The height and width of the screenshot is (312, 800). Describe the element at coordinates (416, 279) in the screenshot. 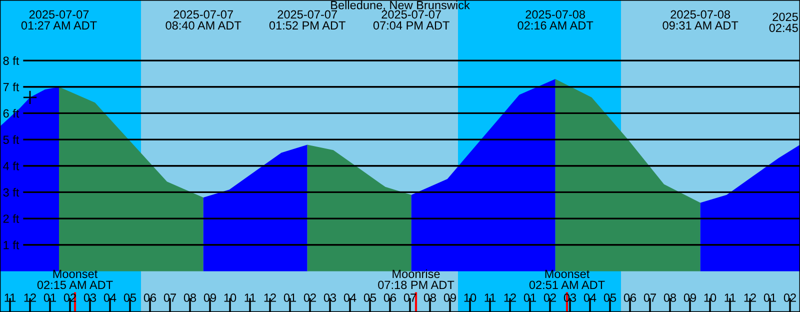

I see `ref-line-label: Moonrise 07:18 PM ADT` at that location.